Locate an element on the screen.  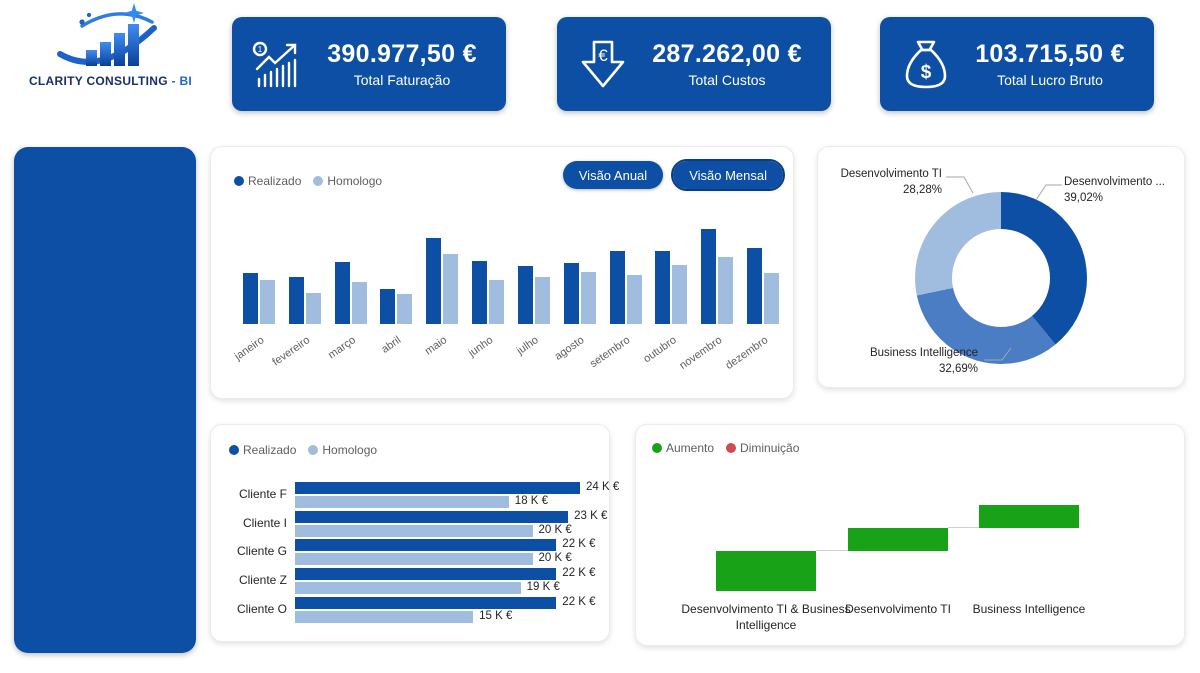
bar-homologo-novembro is located at coordinates (726, 290).